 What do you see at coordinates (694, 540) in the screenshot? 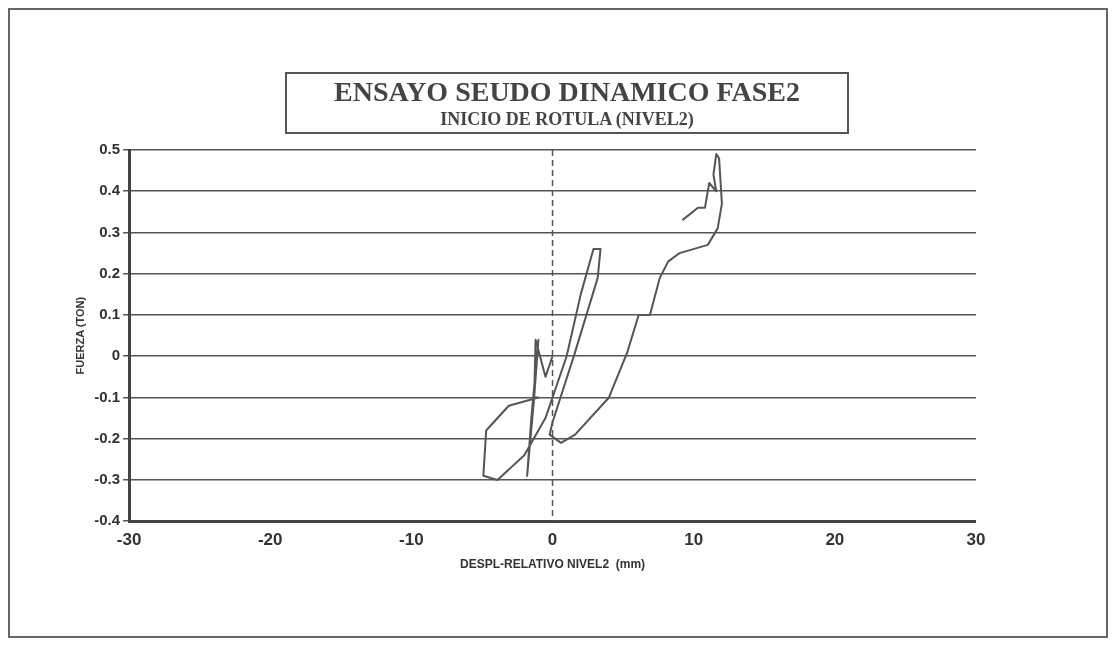
I see `x-tick-label: 10` at bounding box center [694, 540].